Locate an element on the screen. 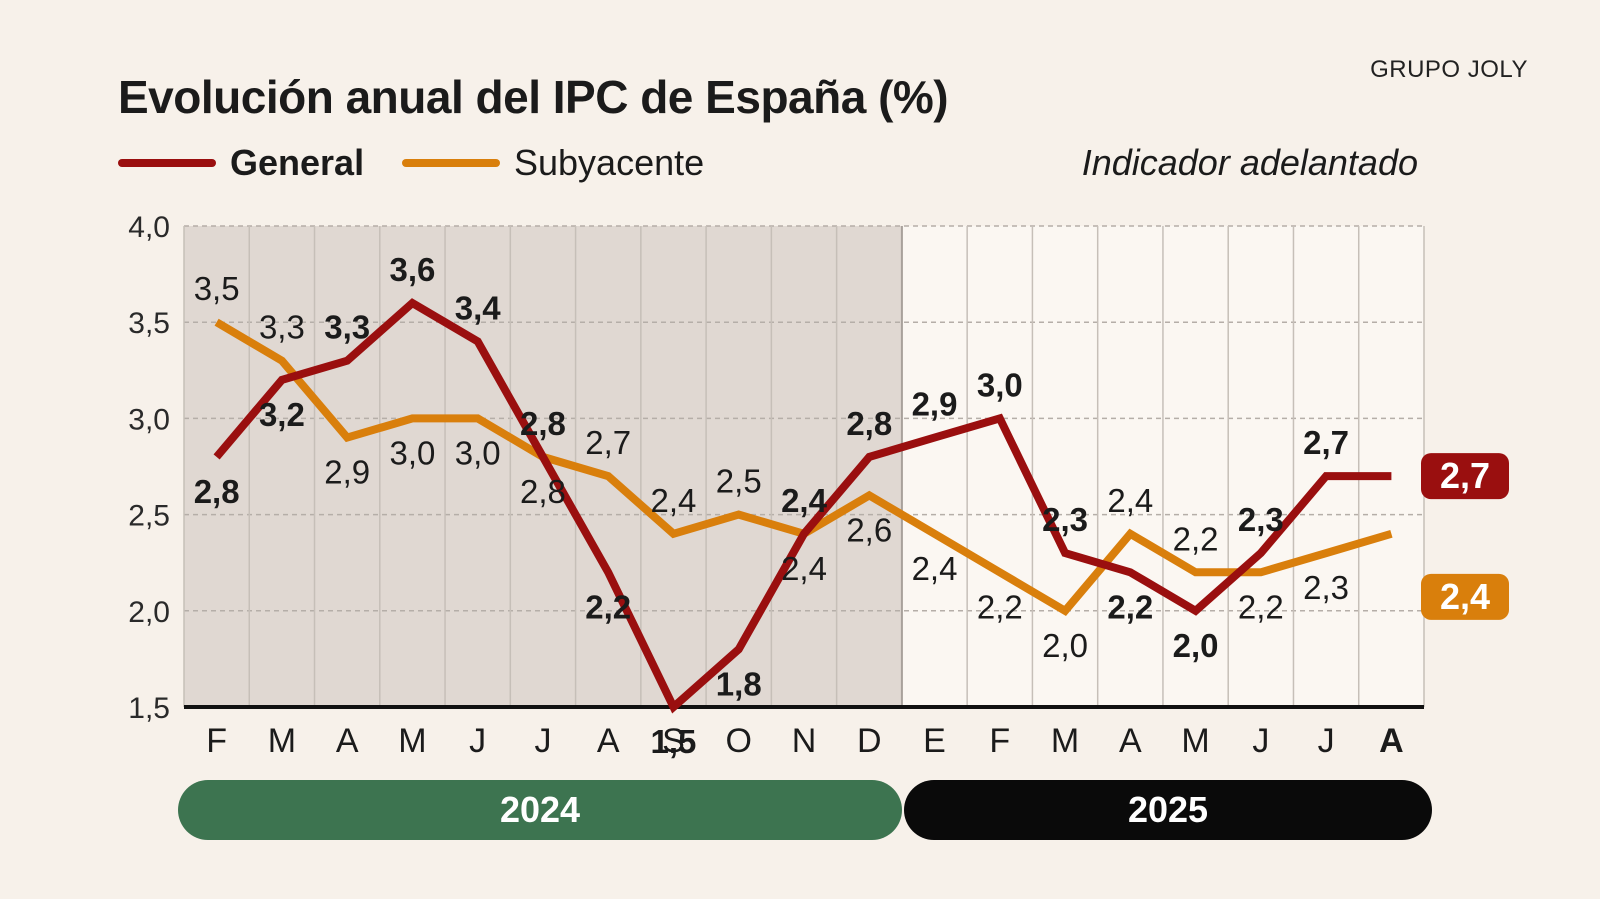 The width and height of the screenshot is (1600, 899). data-label-subyacente: 2,5 is located at coordinates (739, 481).